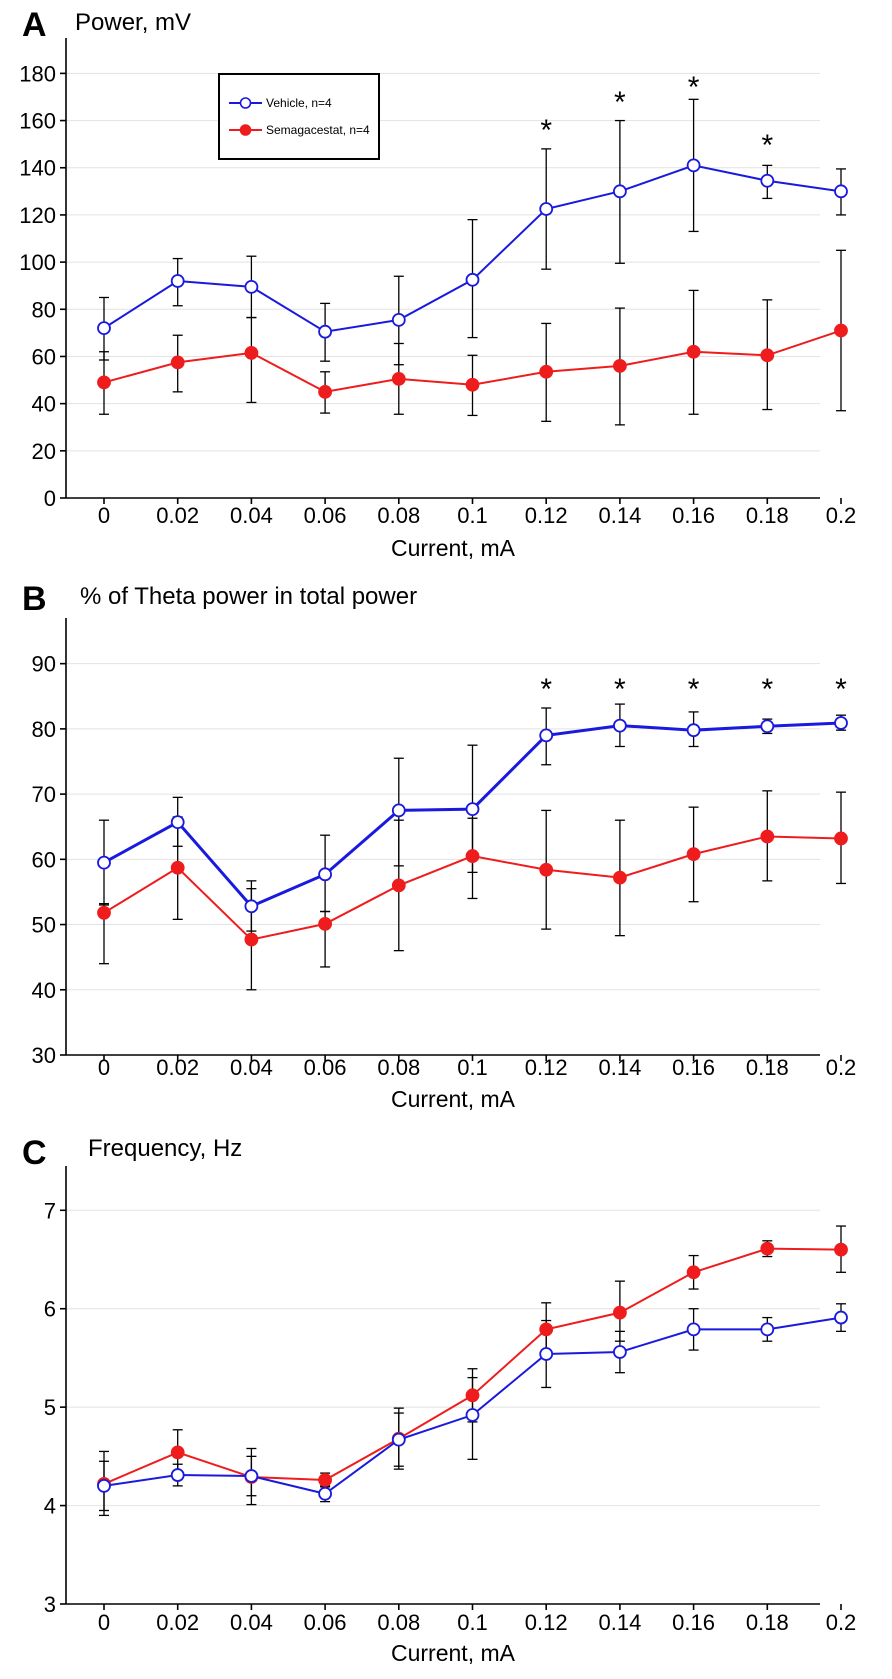  What do you see at coordinates (299, 116) in the screenshot?
I see `legend-box` at bounding box center [299, 116].